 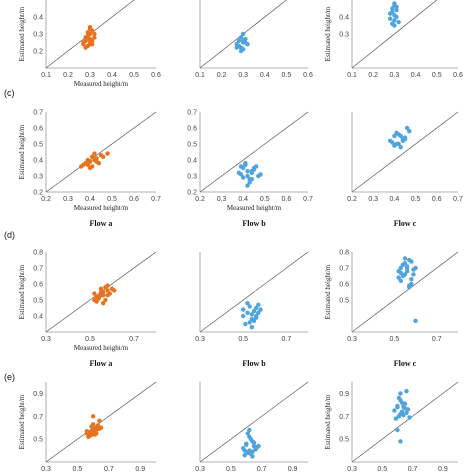 I want to click on y-tick-label: 0.7, so click(x=38, y=417).